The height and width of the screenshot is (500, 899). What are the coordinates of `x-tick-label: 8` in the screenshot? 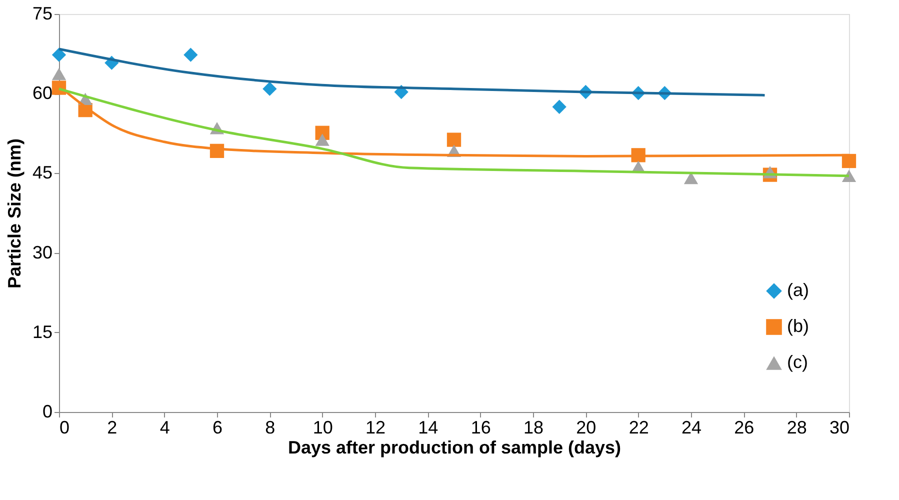 It's located at (270, 428).